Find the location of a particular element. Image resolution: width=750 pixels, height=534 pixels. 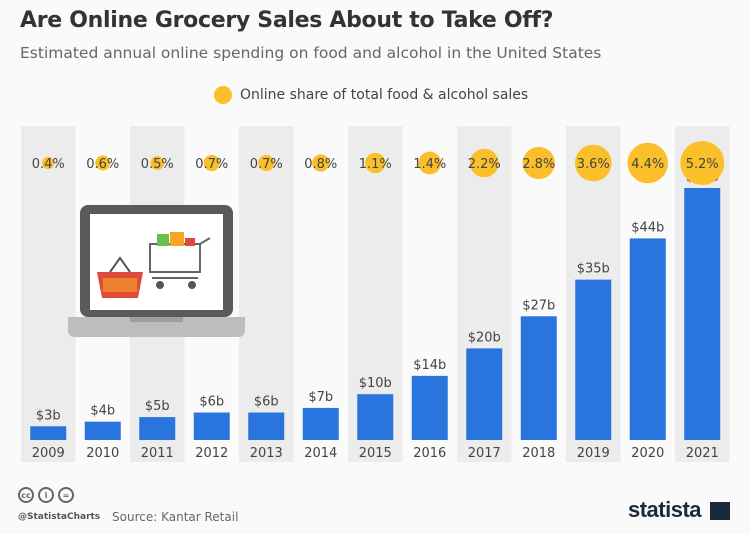

year-tick-label: 2012 is located at coordinates (211, 453).